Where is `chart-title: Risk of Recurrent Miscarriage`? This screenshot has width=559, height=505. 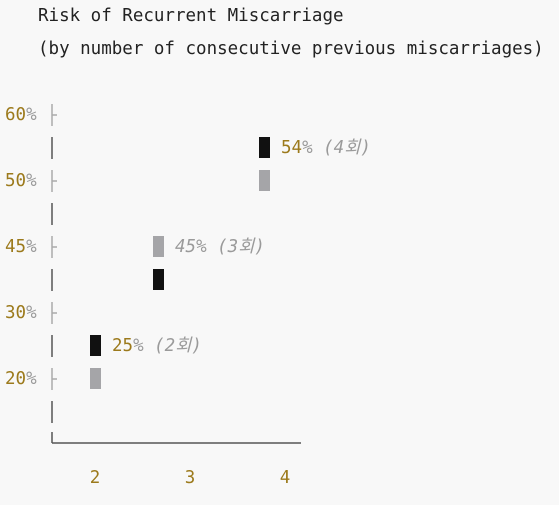 chart-title: Risk of Recurrent Miscarriage is located at coordinates (191, 16).